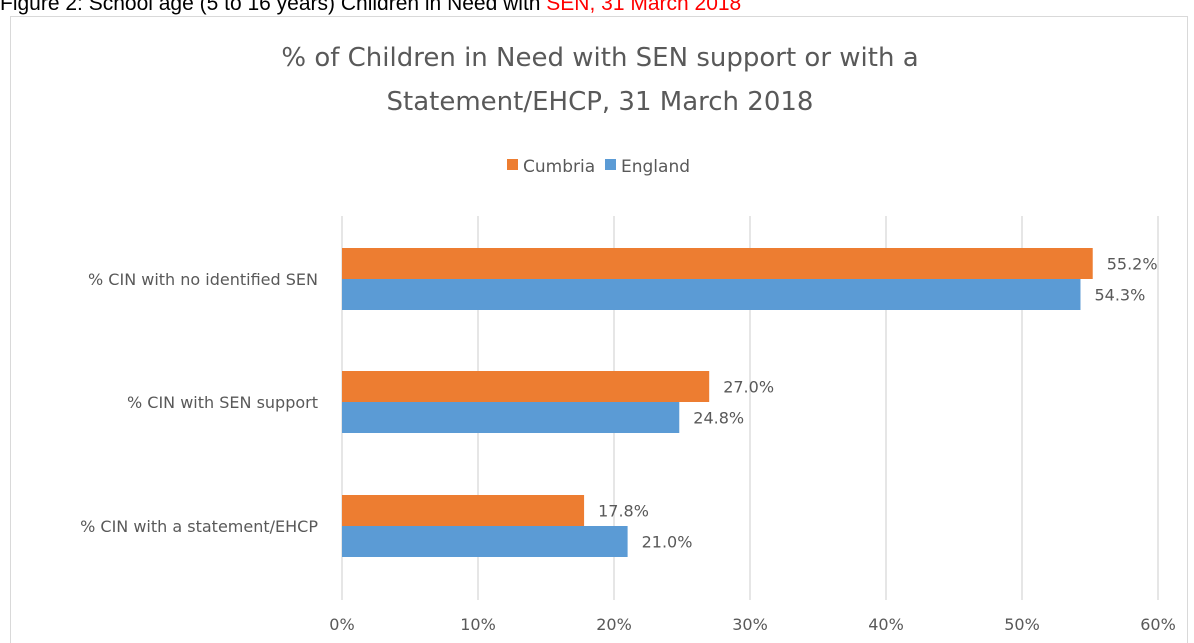 The height and width of the screenshot is (643, 1194). What do you see at coordinates (644, 7) in the screenshot?
I see `caption-highlight: SEN, 31 March 2018` at bounding box center [644, 7].